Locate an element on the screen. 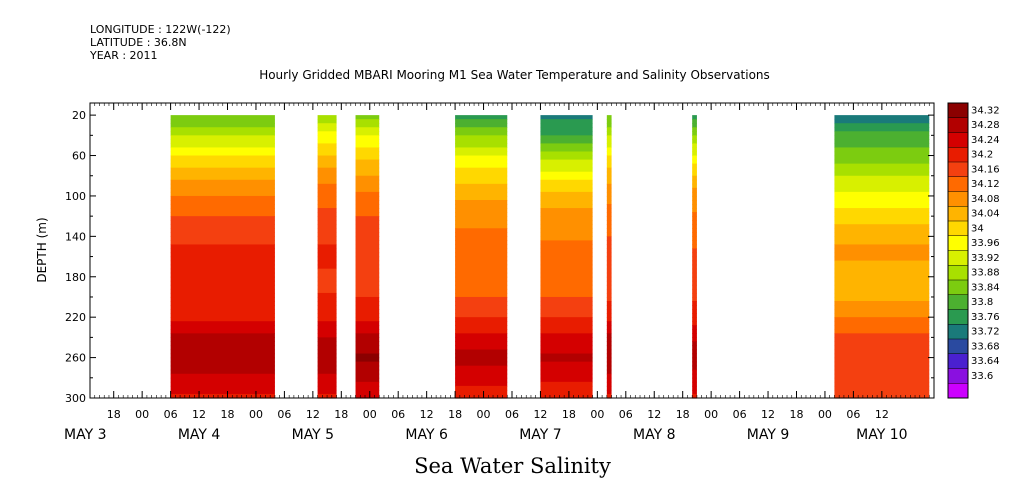 This screenshot has height=504, width=1009. x-hour-label: 18 is located at coordinates (228, 414).